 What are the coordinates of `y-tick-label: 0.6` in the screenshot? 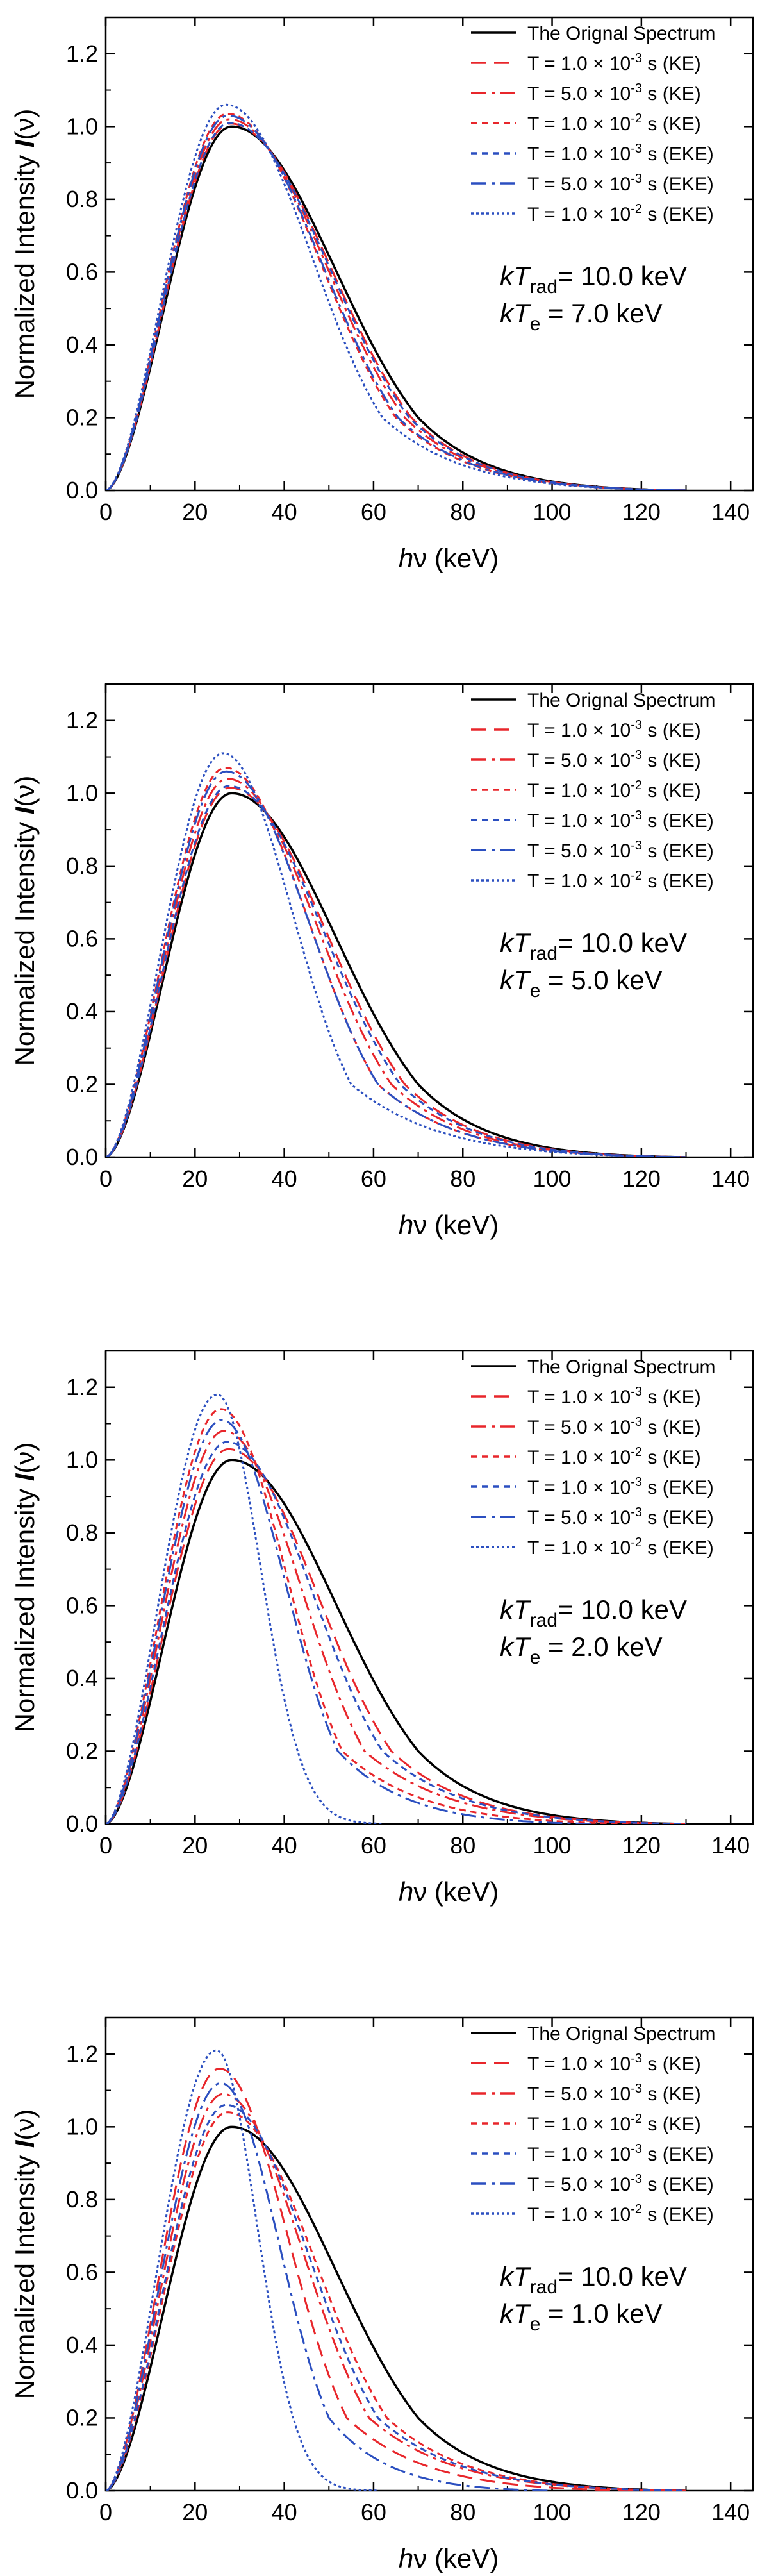 It's located at (82, 2272).